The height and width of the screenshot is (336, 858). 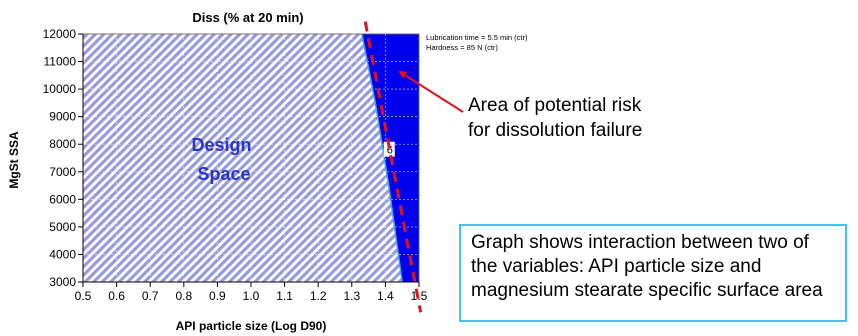 What do you see at coordinates (477, 37) in the screenshot?
I see `condition-line: Lubrication time = 5.5 min (ctr)` at bounding box center [477, 37].